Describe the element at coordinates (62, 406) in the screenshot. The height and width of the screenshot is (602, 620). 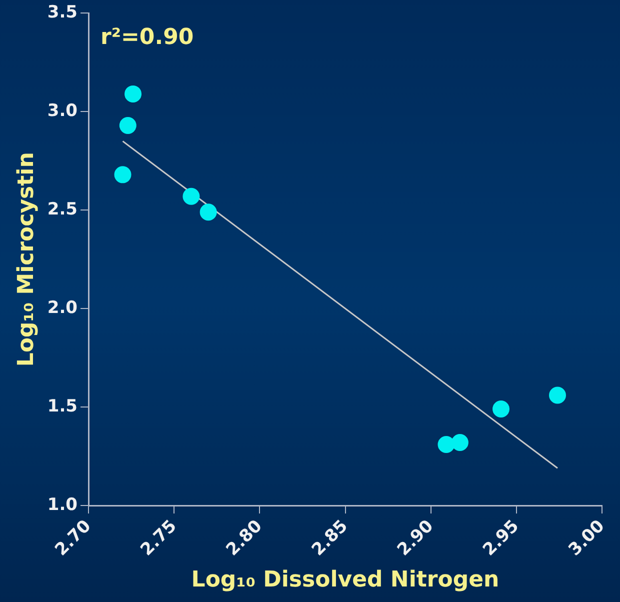
I see `y-tick-label: 1.5` at that location.